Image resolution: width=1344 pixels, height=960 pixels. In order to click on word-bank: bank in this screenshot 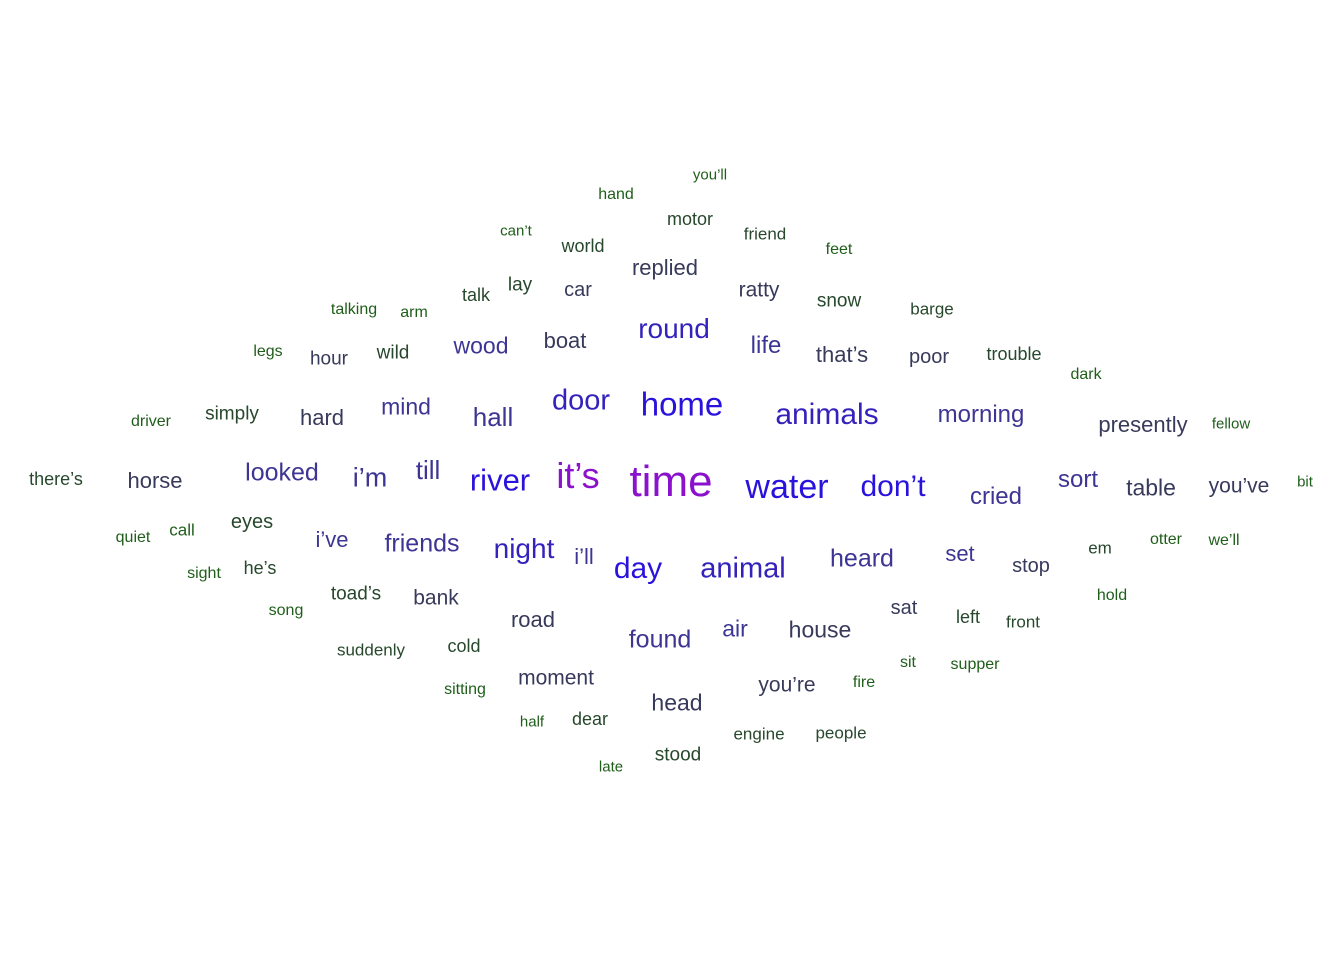, I will do `click(436, 598)`.